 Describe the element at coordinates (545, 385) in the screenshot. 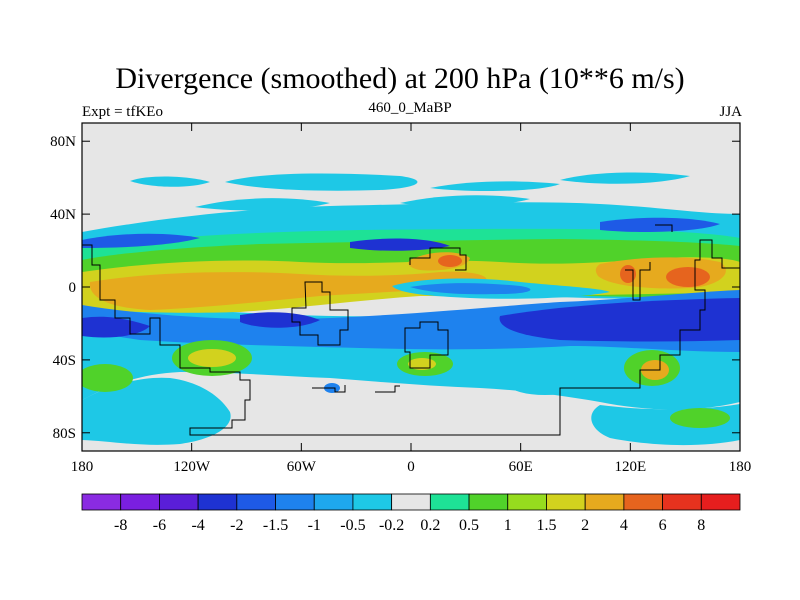

I see `south-atlantic-cyan` at that location.